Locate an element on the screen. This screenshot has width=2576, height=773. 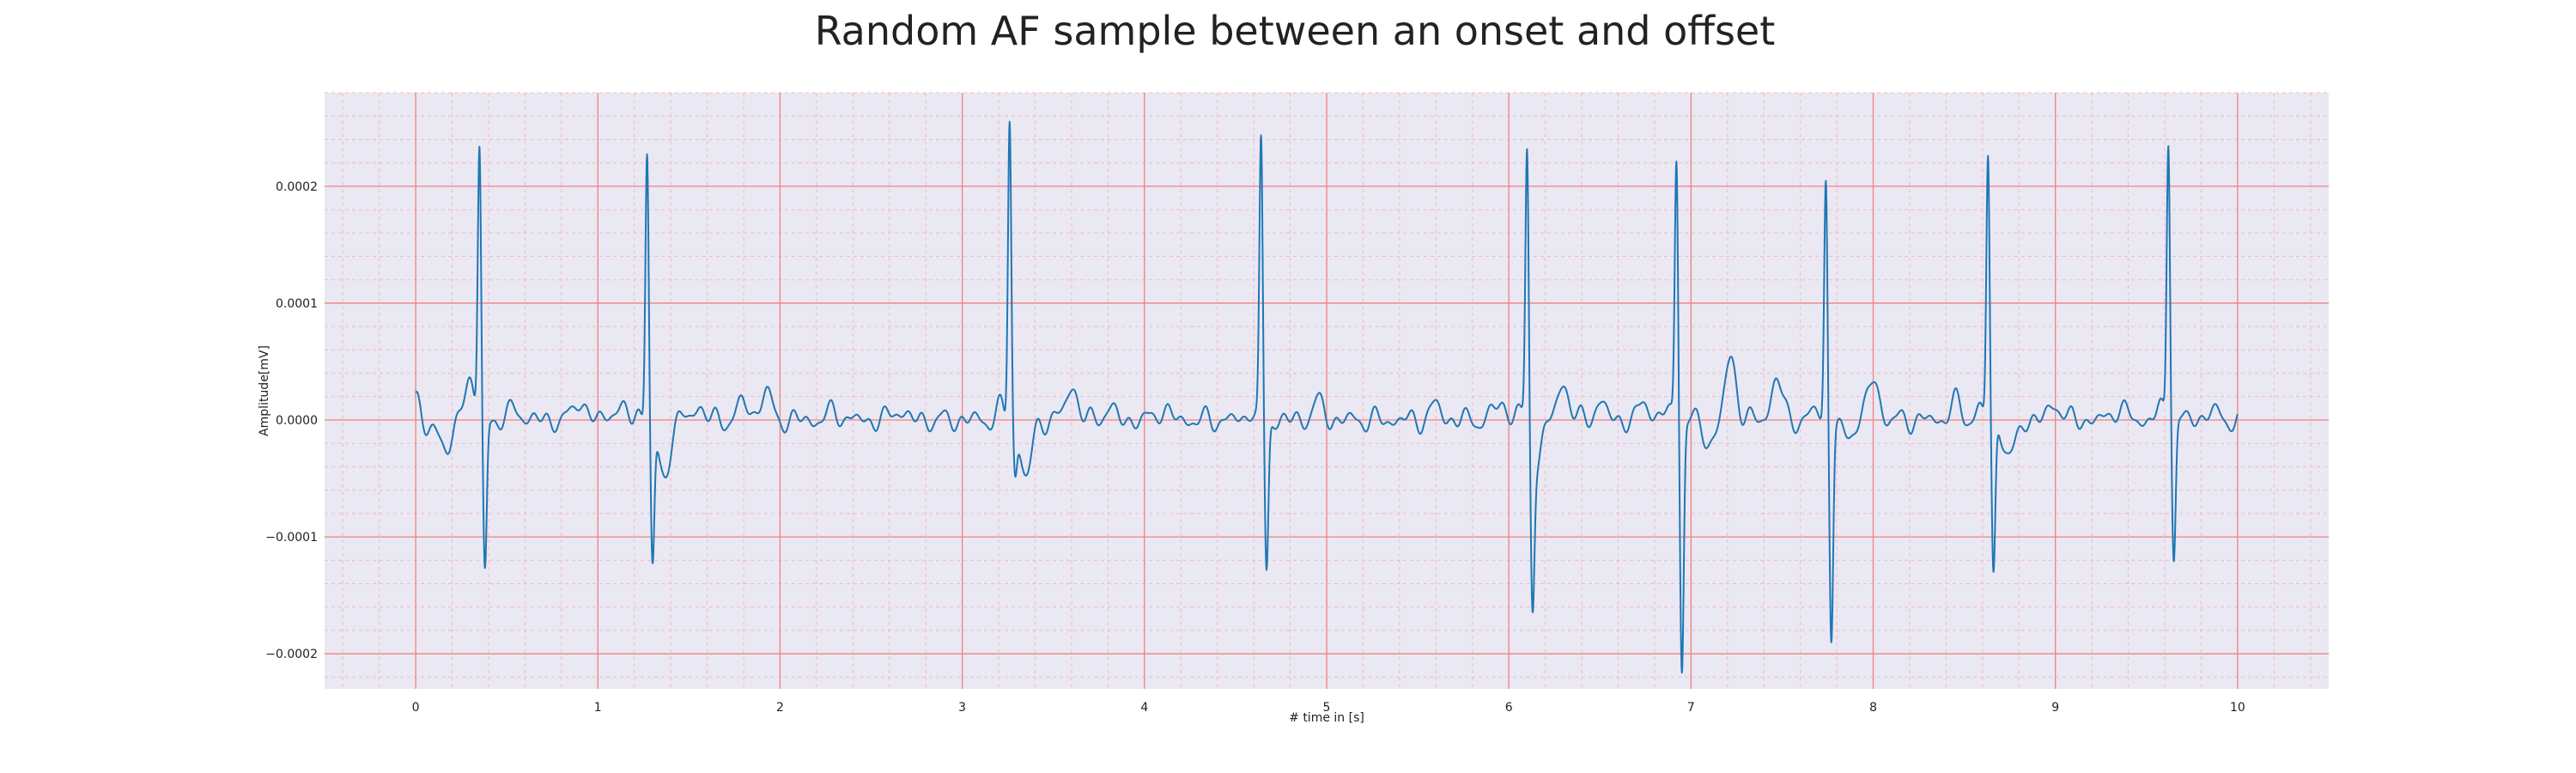
x-tick-label: 7 is located at coordinates (1691, 708).